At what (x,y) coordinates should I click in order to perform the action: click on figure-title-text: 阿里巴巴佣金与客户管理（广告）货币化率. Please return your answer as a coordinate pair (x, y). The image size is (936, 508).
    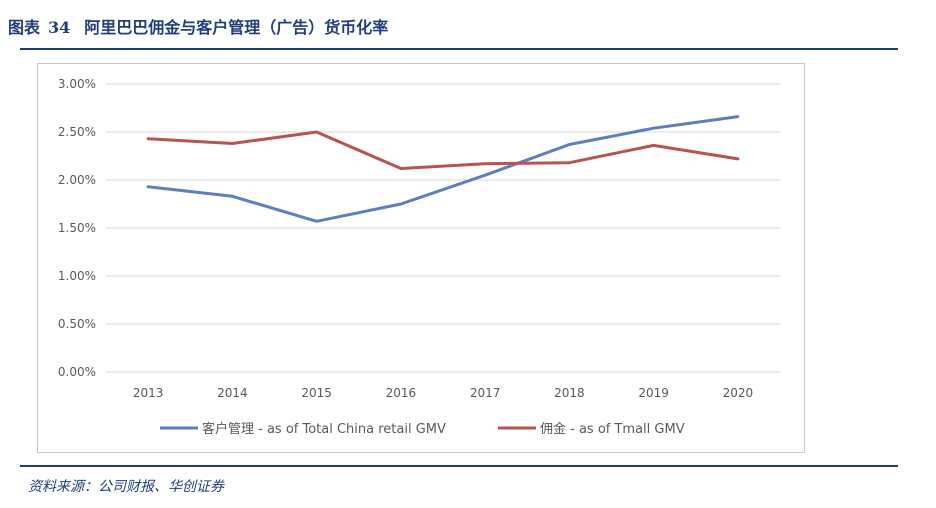
    Looking at the image, I should click on (236, 27).